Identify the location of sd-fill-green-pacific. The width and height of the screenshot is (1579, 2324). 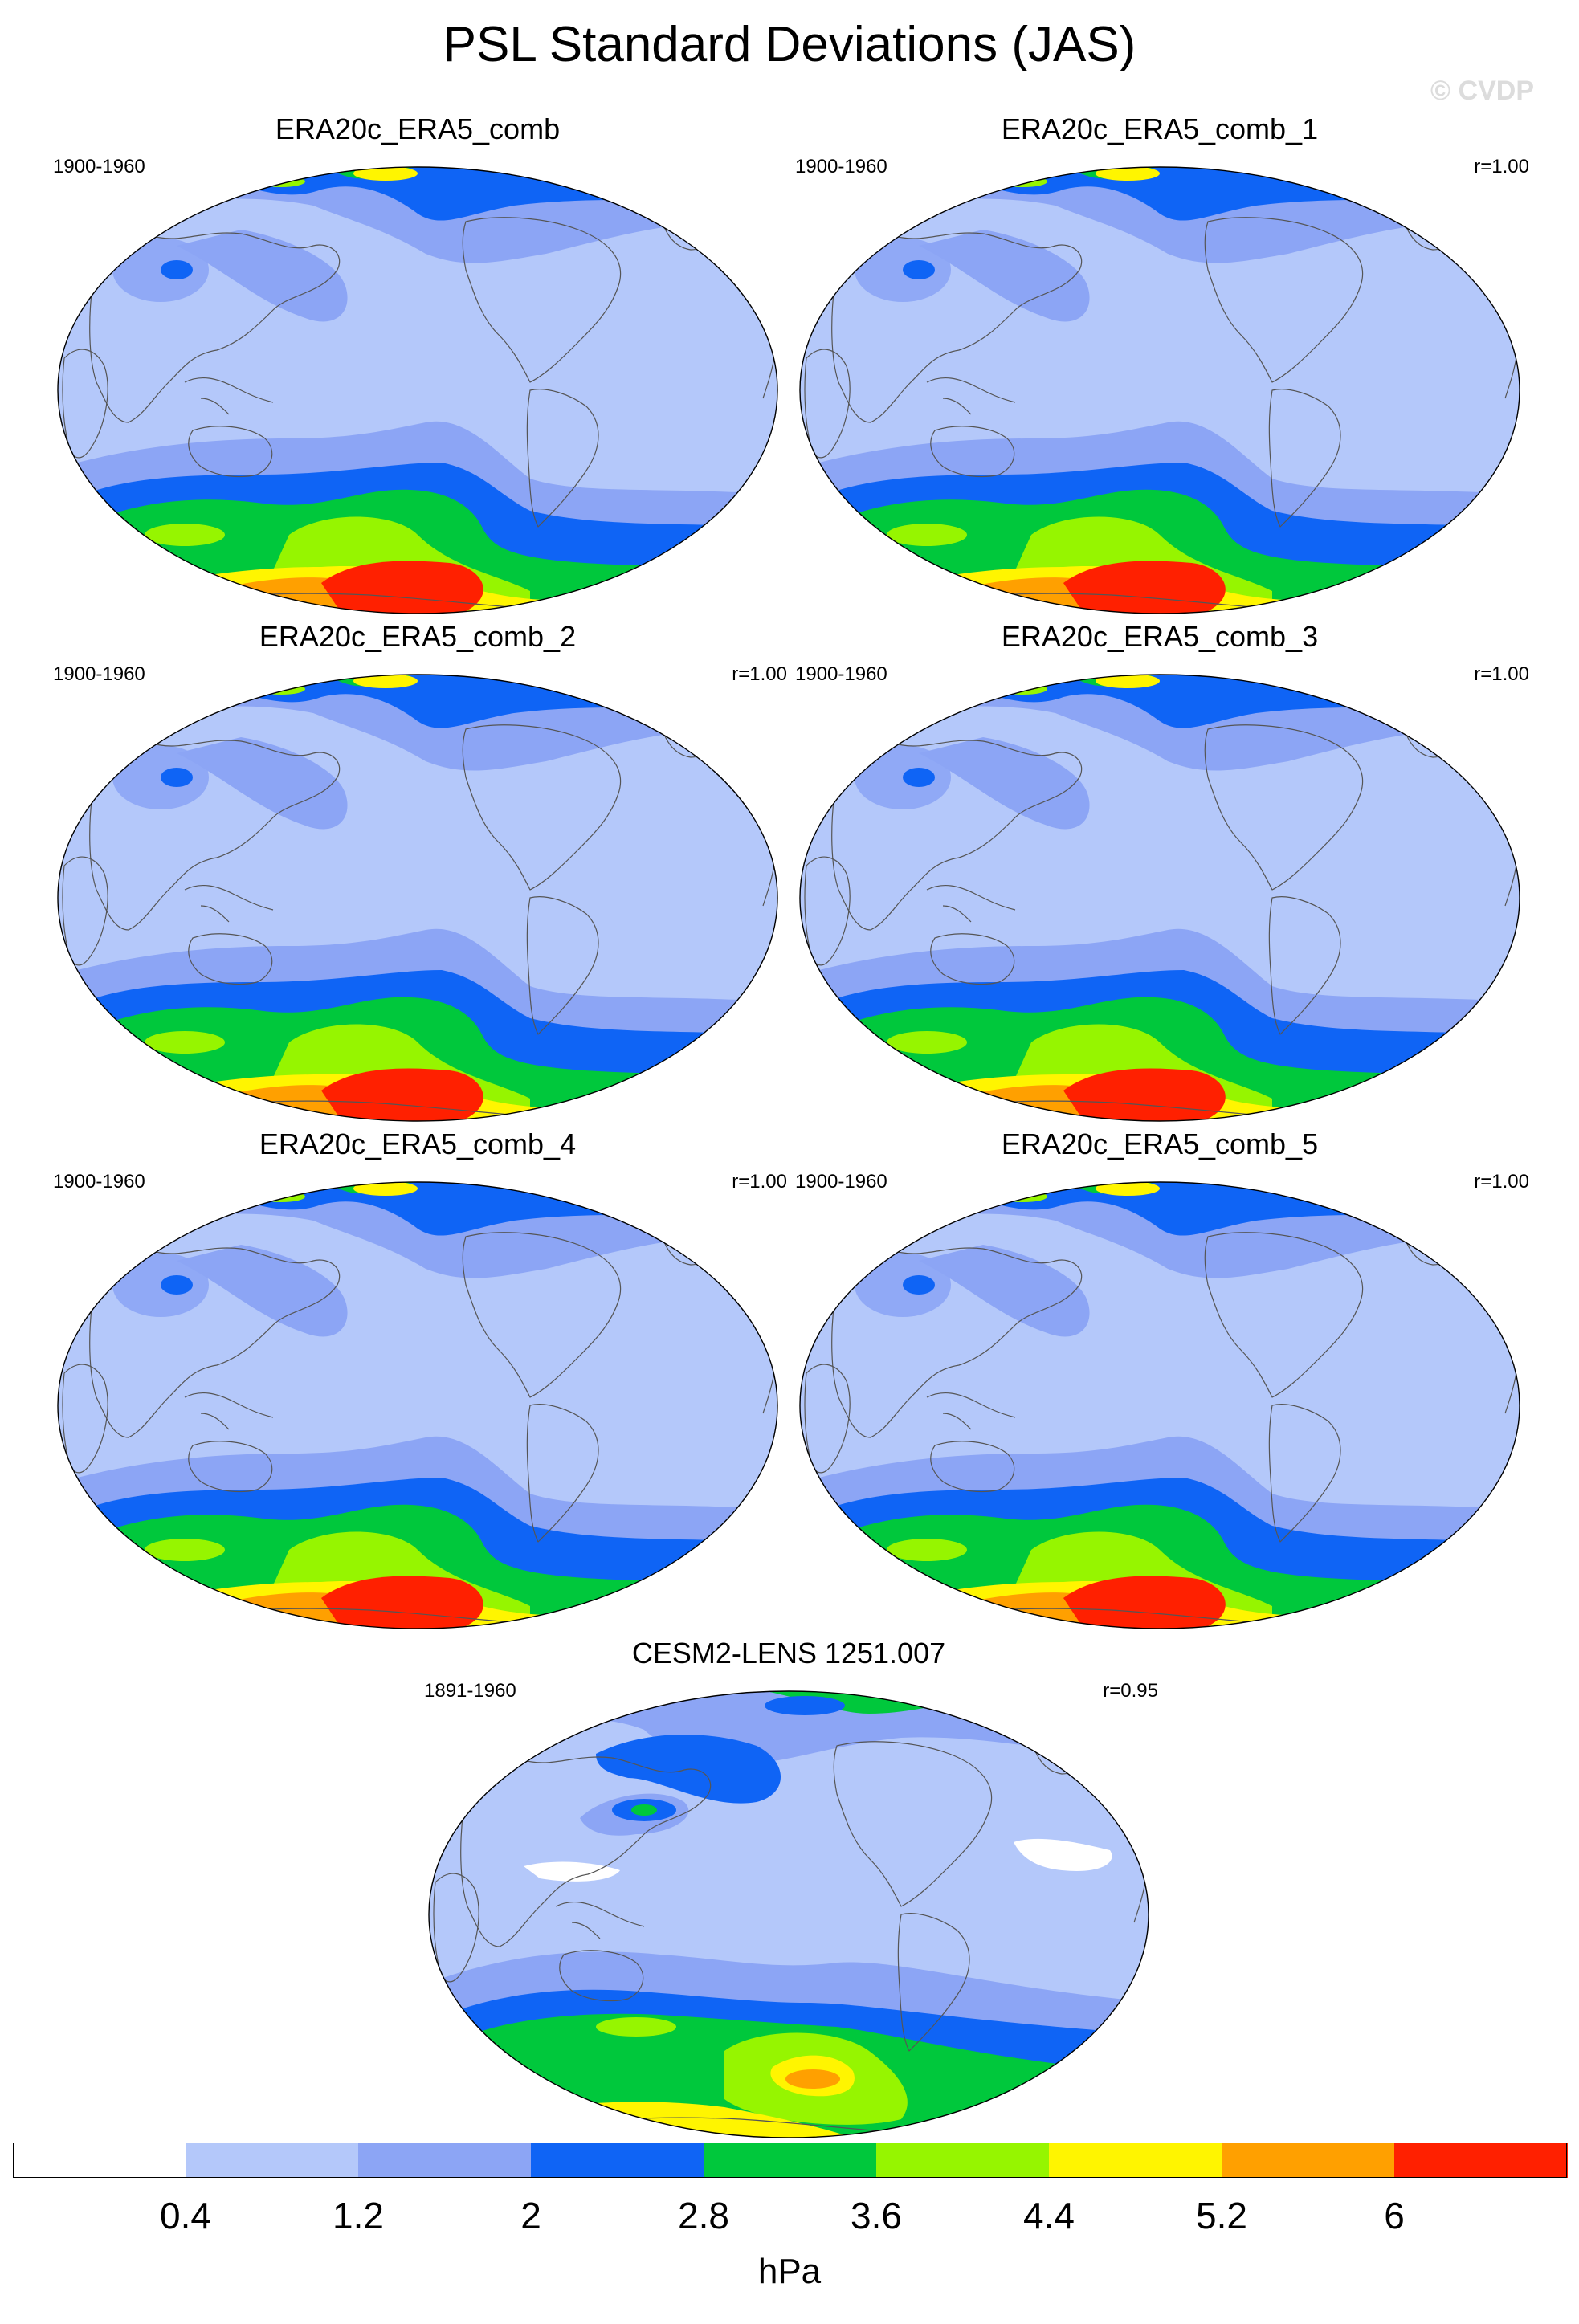
(644, 1810).